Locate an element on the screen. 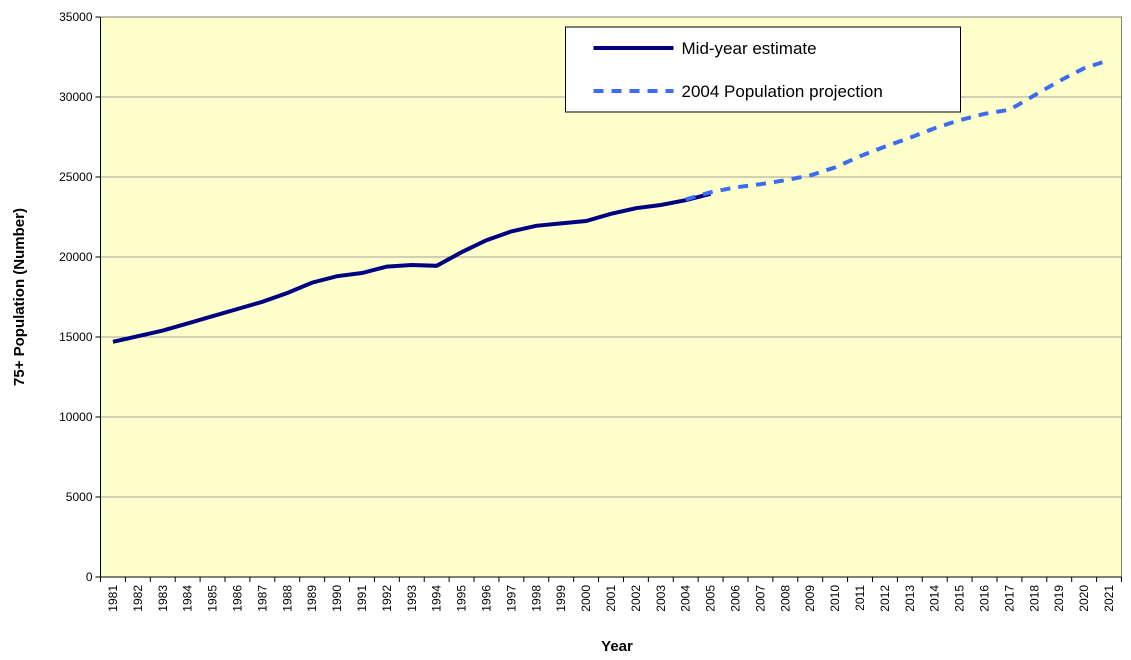 This screenshot has height=660, width=1131. x-tick-label: 2002 is located at coordinates (636, 598).